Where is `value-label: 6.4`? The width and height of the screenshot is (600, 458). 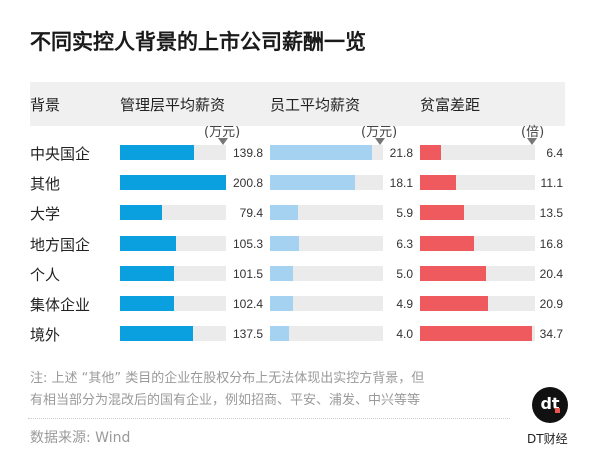
value-label: 6.4 is located at coordinates (554, 153).